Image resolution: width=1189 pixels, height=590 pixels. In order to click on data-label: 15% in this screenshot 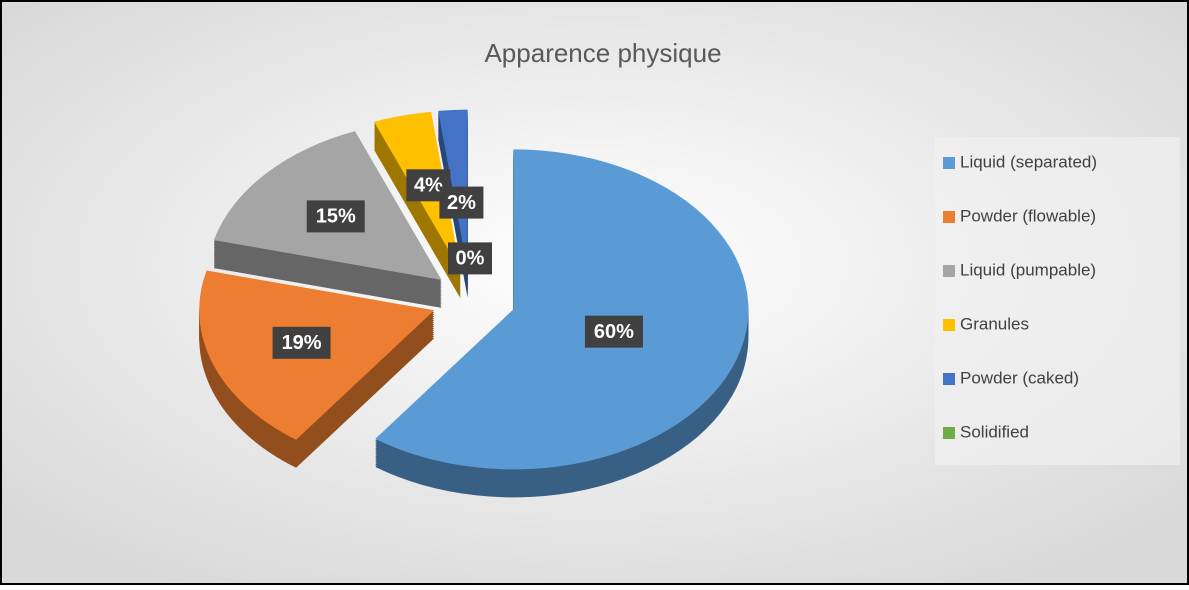, I will do `click(336, 217)`.